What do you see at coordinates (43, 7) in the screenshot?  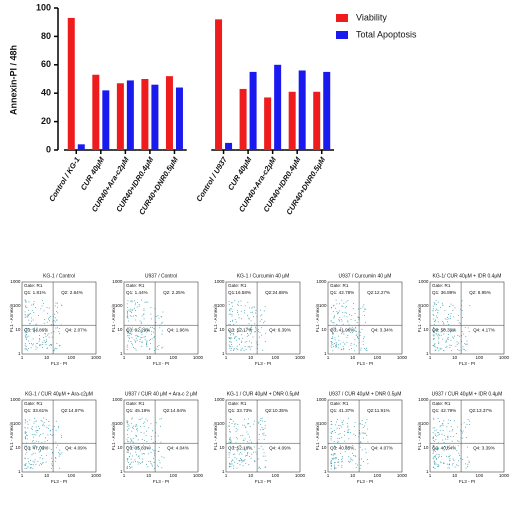 I see `y-tick-label: 100` at bounding box center [43, 7].